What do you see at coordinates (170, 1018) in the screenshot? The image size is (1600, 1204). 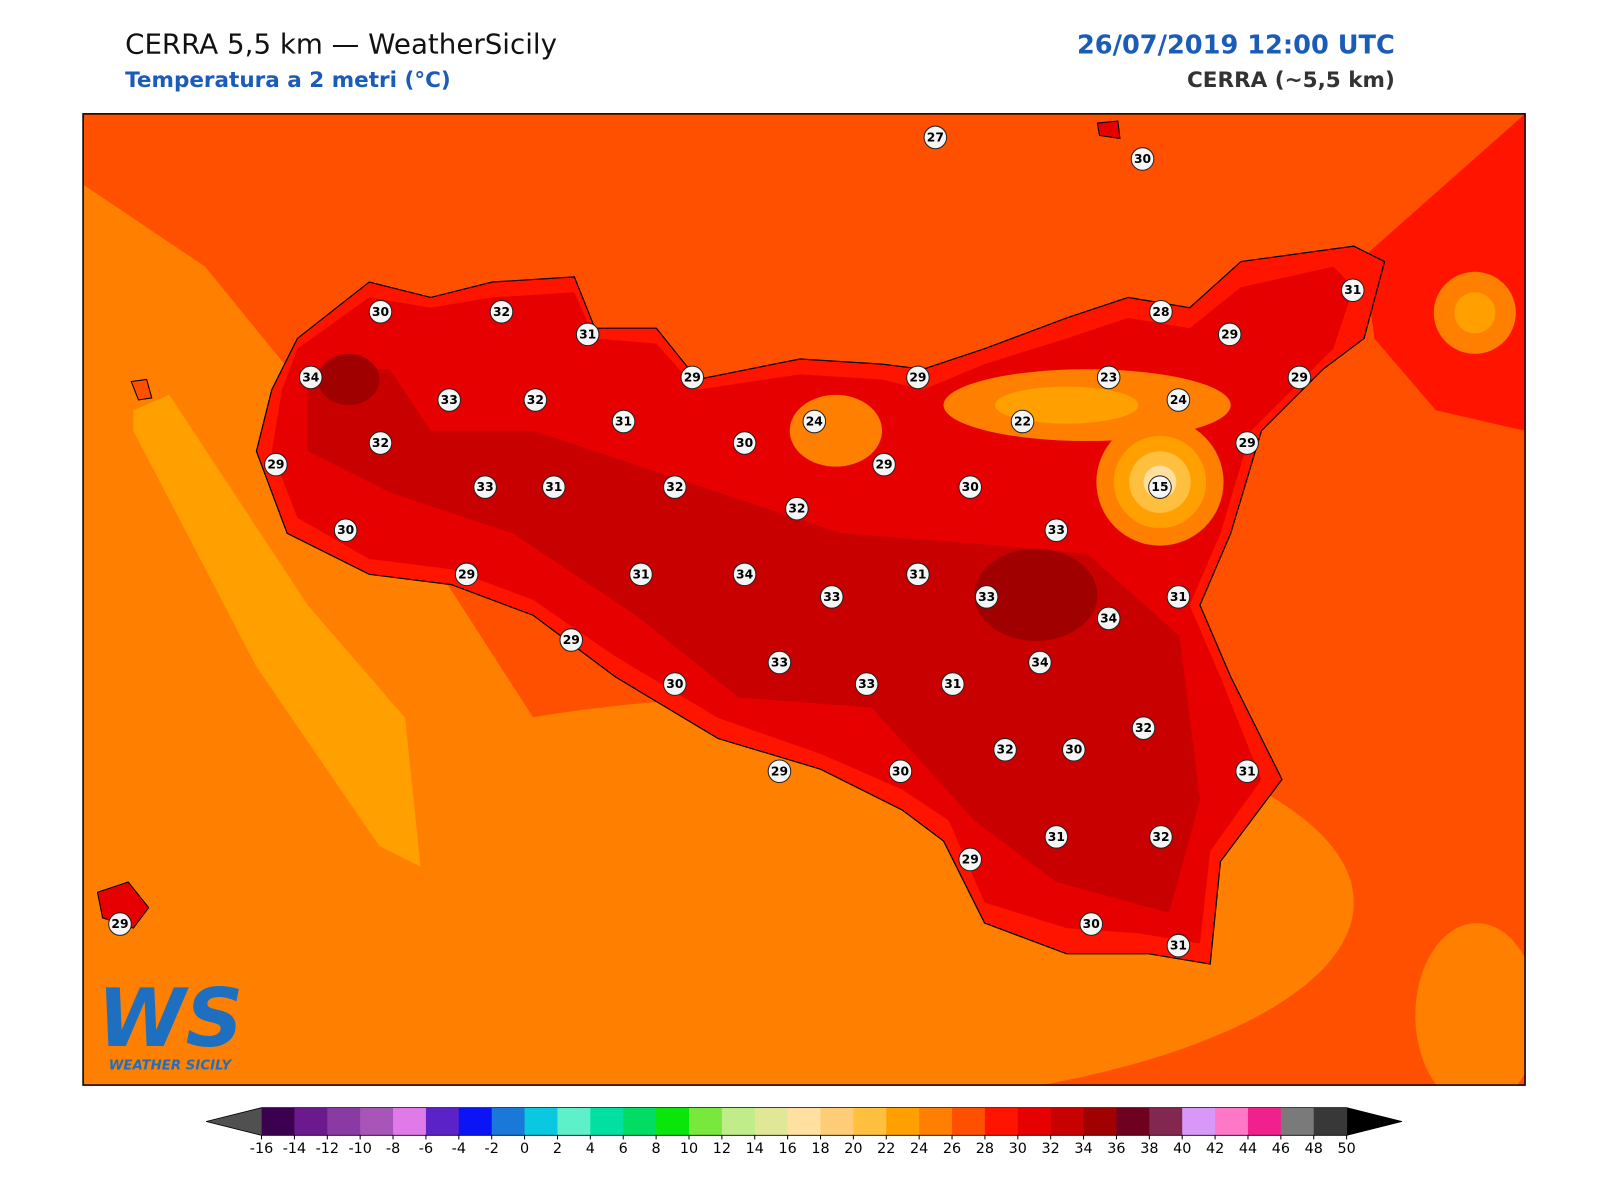 I see `logo: WS` at bounding box center [170, 1018].